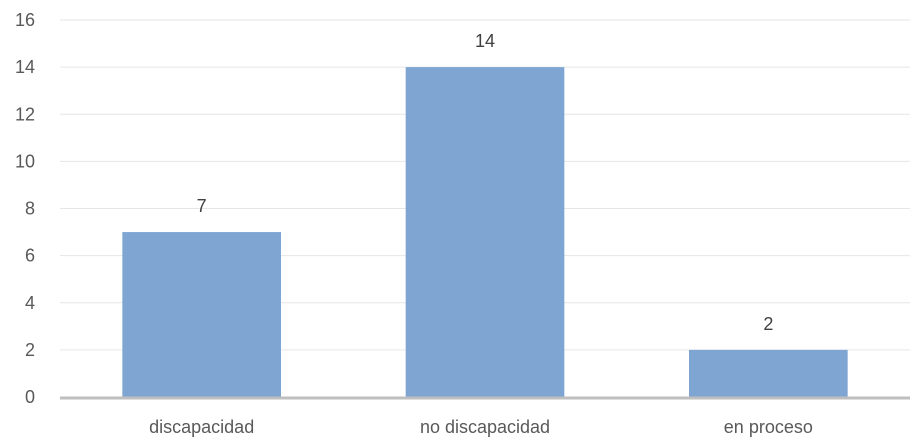  I want to click on y-tick-label: 6, so click(30, 256).